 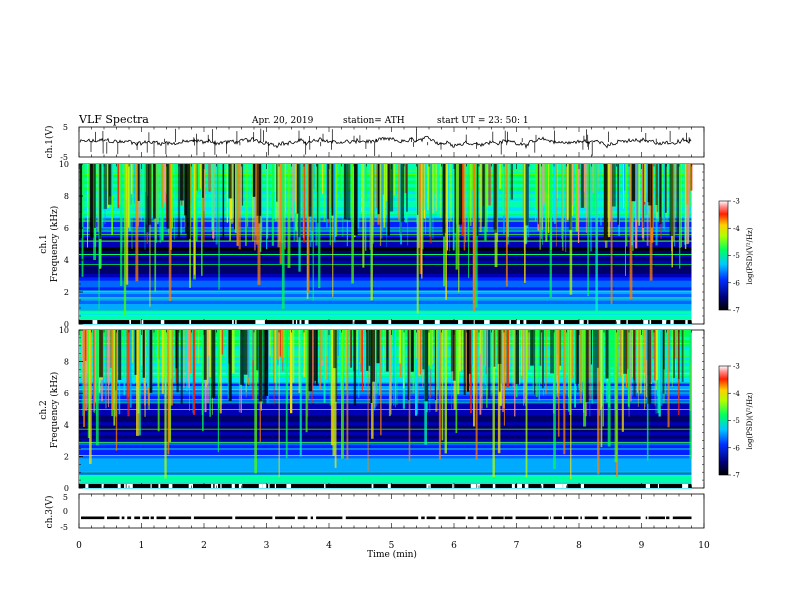 I want to click on colorbar-tick-label: -3, so click(x=736, y=367).